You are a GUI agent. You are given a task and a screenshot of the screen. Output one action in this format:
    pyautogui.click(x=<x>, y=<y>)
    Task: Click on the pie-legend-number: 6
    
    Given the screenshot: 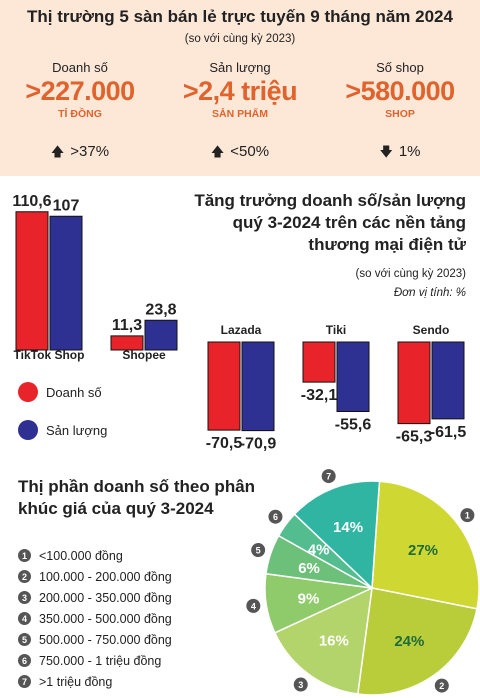 What is the action you would take?
    pyautogui.click(x=24, y=660)
    